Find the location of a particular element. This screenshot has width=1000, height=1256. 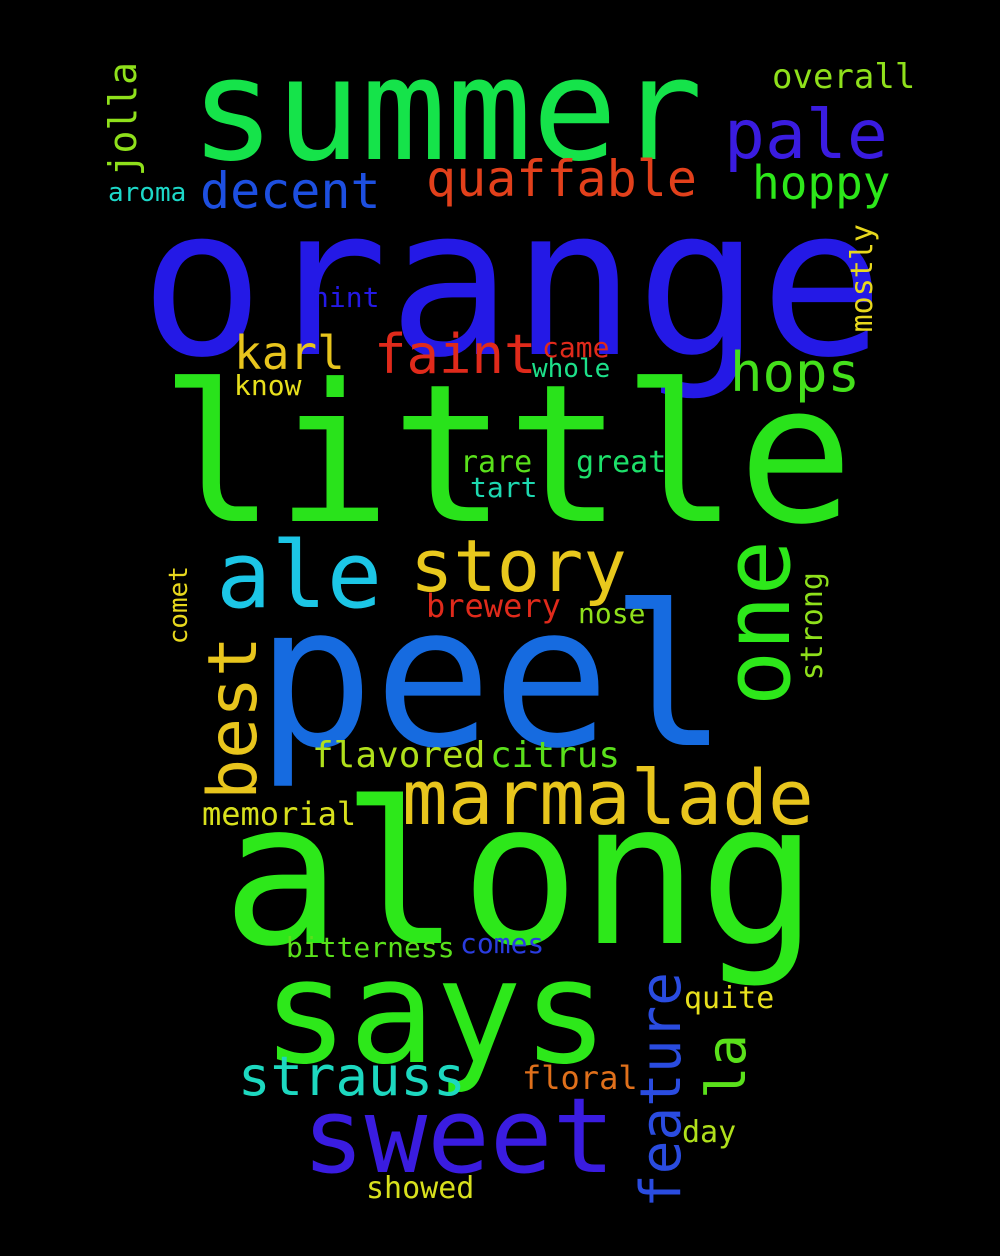

word-la: la is located at coordinates (726, 1067).